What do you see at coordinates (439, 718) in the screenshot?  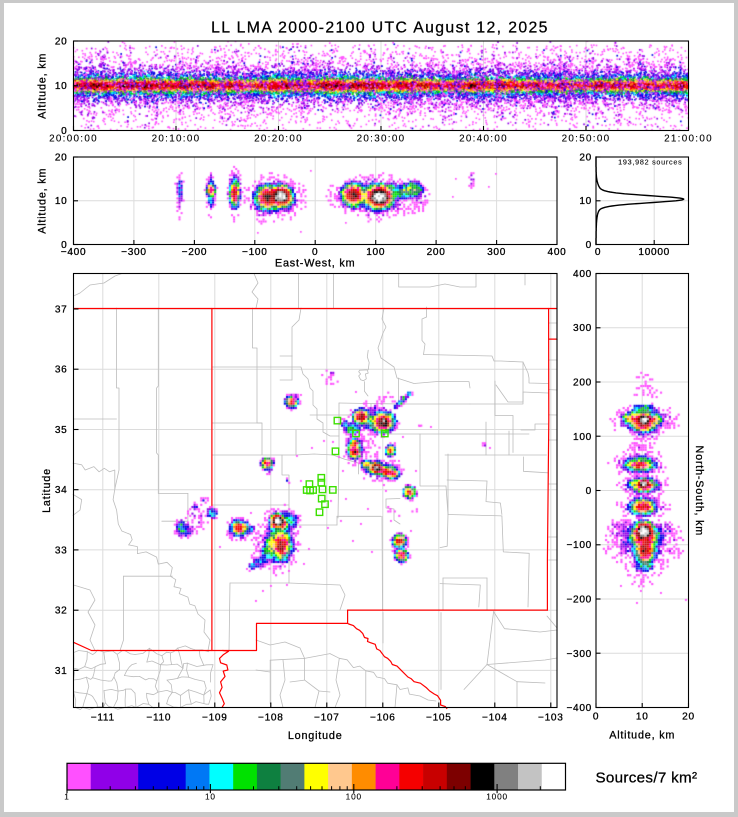 I see `svg-text: −105` at bounding box center [439, 718].